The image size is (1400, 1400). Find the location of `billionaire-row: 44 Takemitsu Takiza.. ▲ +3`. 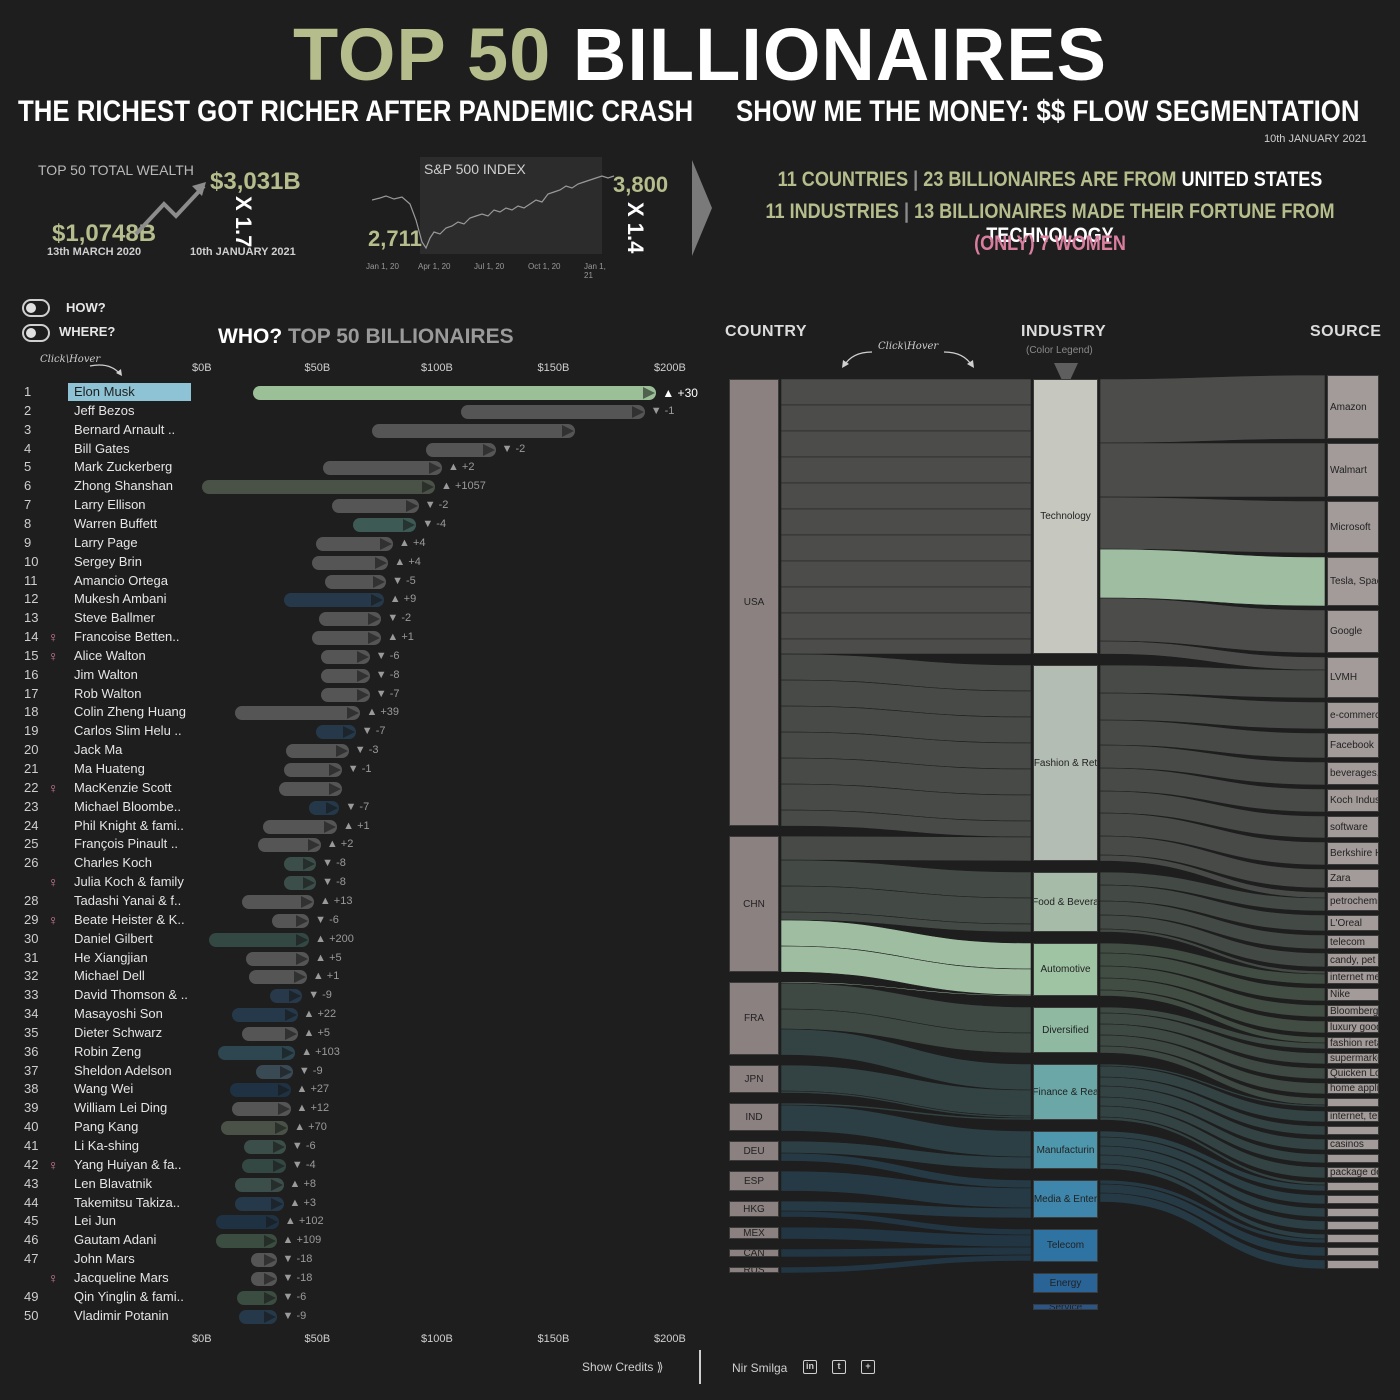

billionaire-row: 44 Takemitsu Takiza.. ▲ +3 is located at coordinates (350, 1204).